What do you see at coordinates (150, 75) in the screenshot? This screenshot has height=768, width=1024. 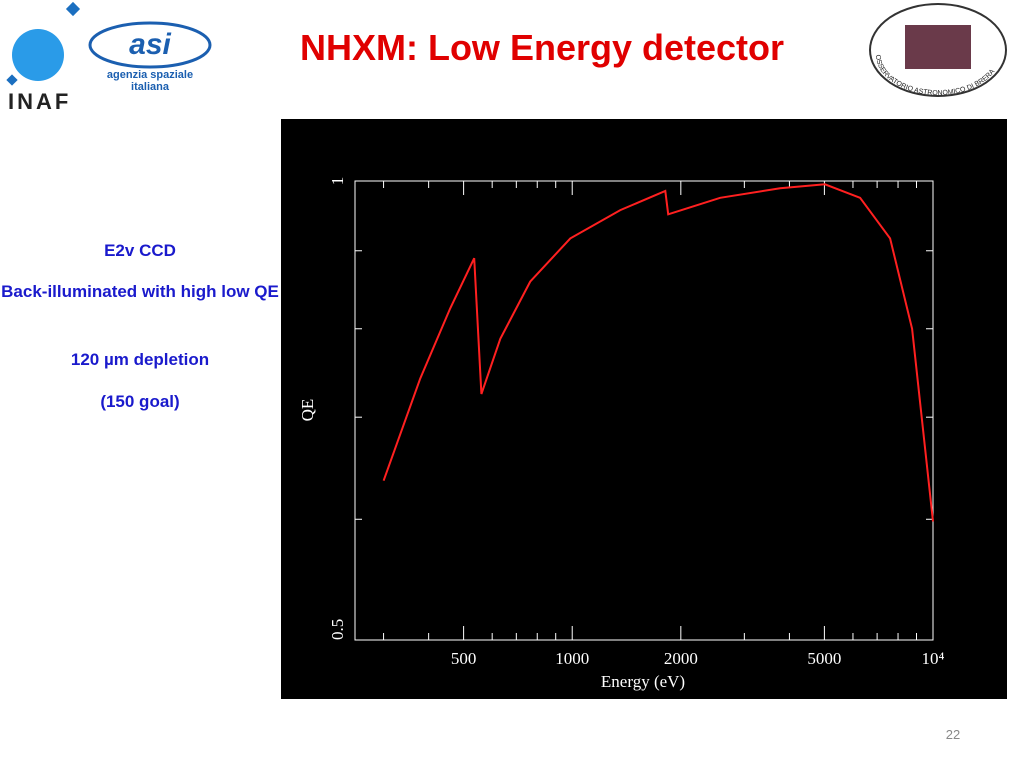 I see `asi-text: agenzia spaziale` at bounding box center [150, 75].